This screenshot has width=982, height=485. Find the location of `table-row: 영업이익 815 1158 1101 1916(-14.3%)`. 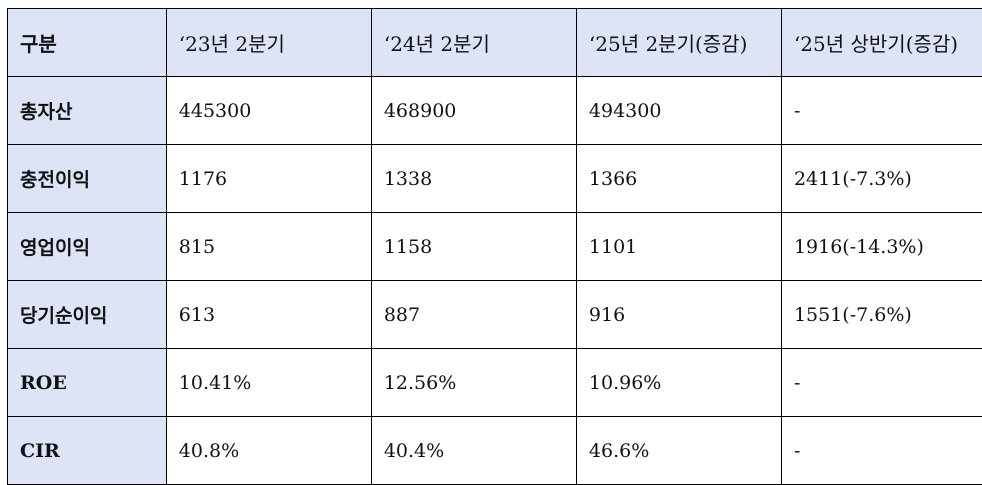

table-row: 영업이익 815 1158 1101 1916(-14.3%) is located at coordinates (494, 246).